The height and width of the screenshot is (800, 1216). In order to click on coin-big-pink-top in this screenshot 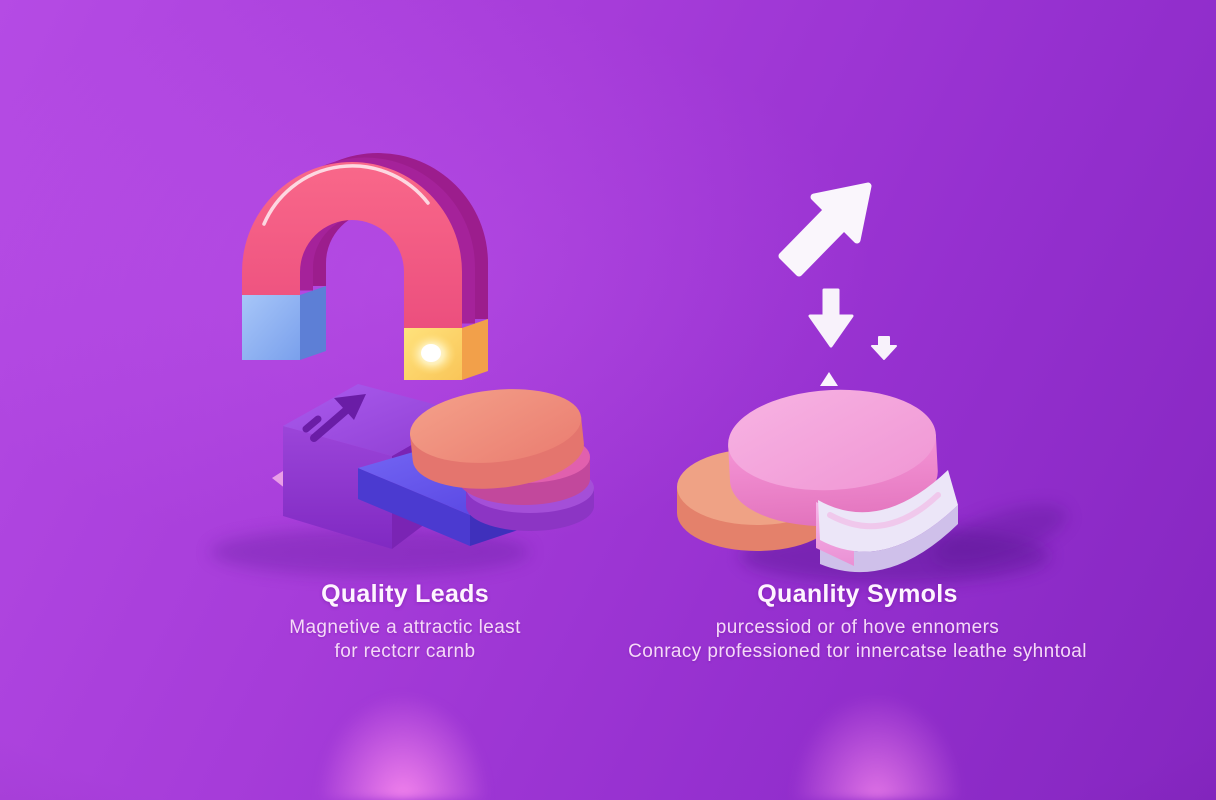, I will do `click(832, 440)`.